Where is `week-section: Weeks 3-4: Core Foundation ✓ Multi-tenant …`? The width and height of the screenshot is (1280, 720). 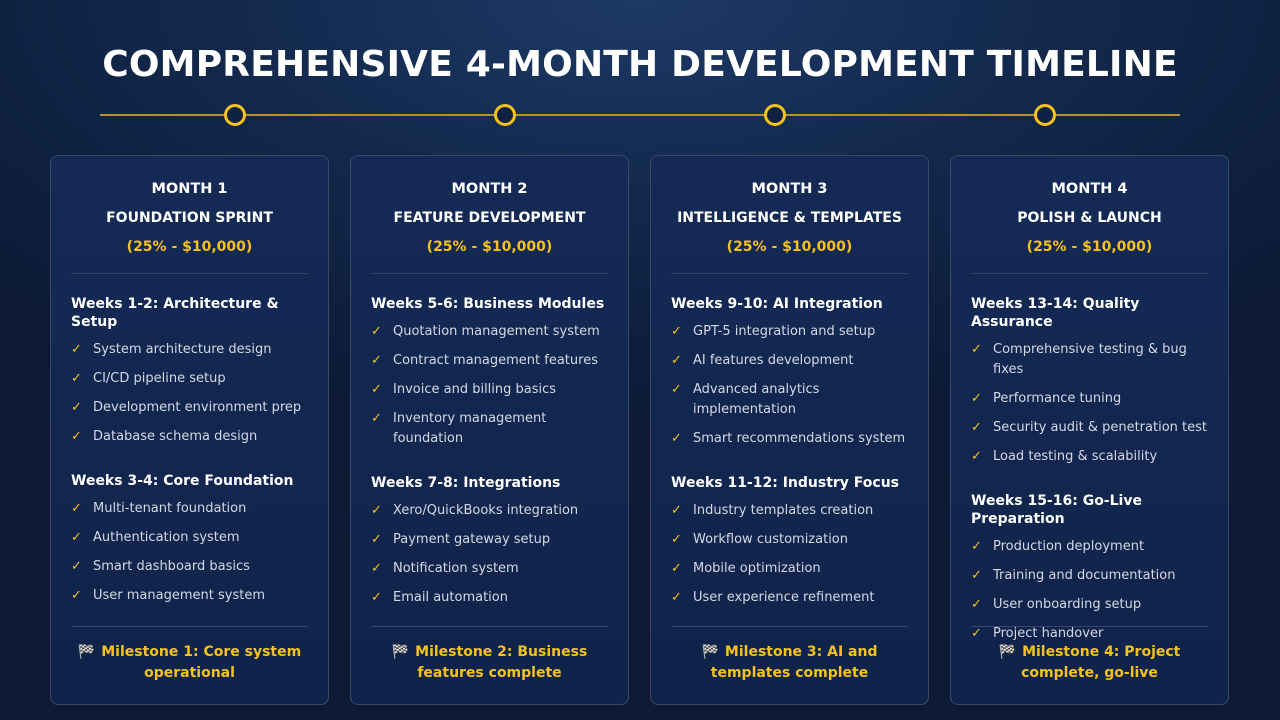
week-section: Weeks 3-4: Core Foundation ✓ Multi-tenant … is located at coordinates (189, 539).